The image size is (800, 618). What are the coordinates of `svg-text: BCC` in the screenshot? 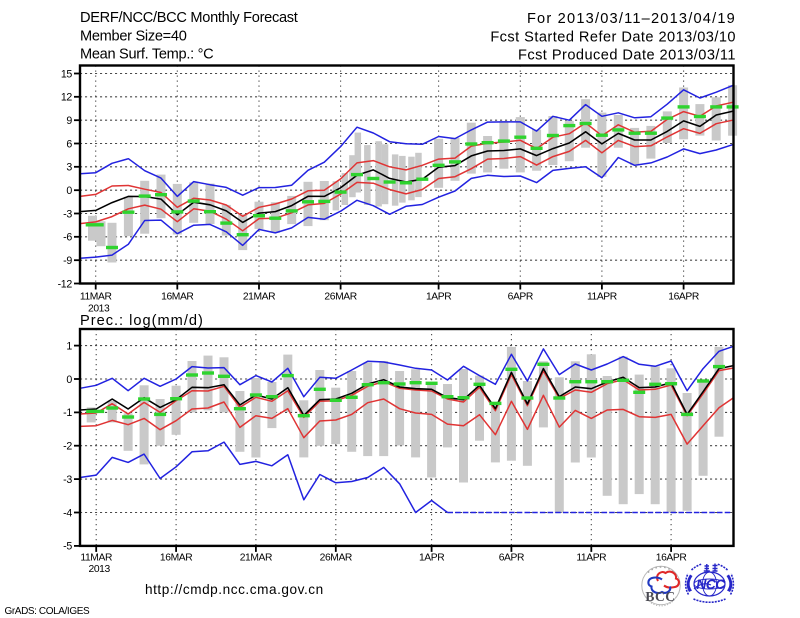 It's located at (660, 596).